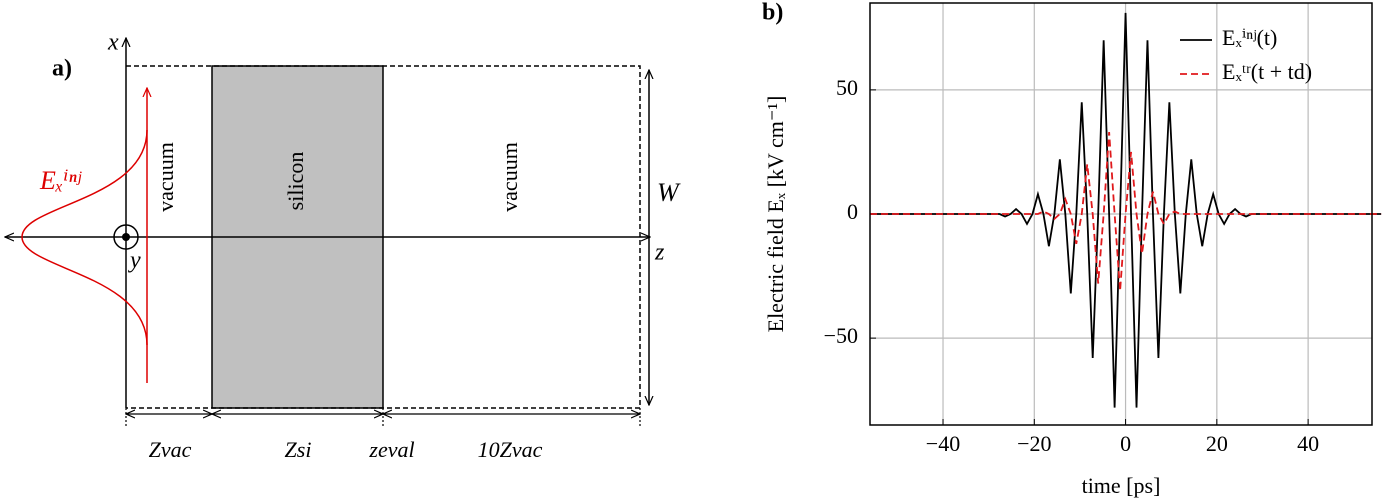 The height and width of the screenshot is (503, 1382). I want to click on x-tick-label: 40, so click(1308, 443).